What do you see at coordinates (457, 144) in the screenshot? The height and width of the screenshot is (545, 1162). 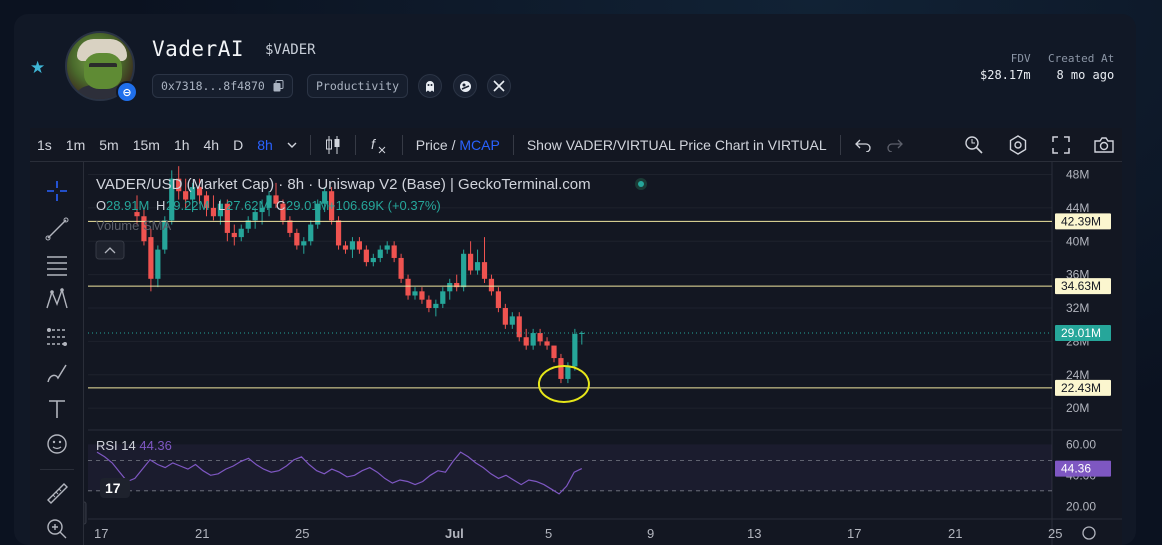 I see `price-mcap-toggle: Price / MCAP` at bounding box center [457, 144].